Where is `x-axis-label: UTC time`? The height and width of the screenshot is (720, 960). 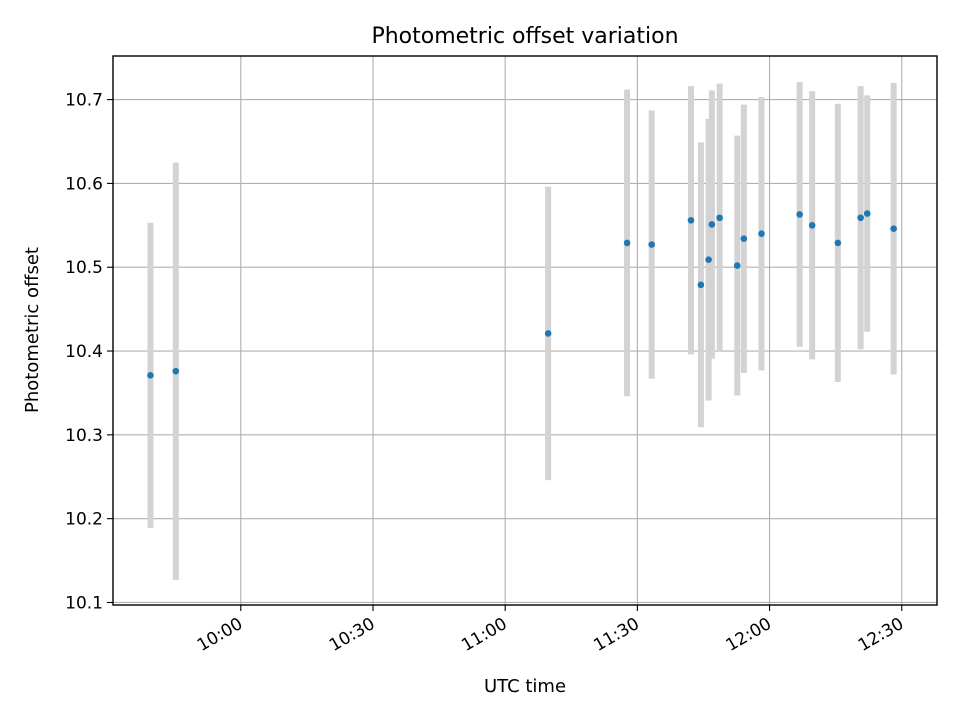
x-axis-label: UTC time is located at coordinates (525, 686).